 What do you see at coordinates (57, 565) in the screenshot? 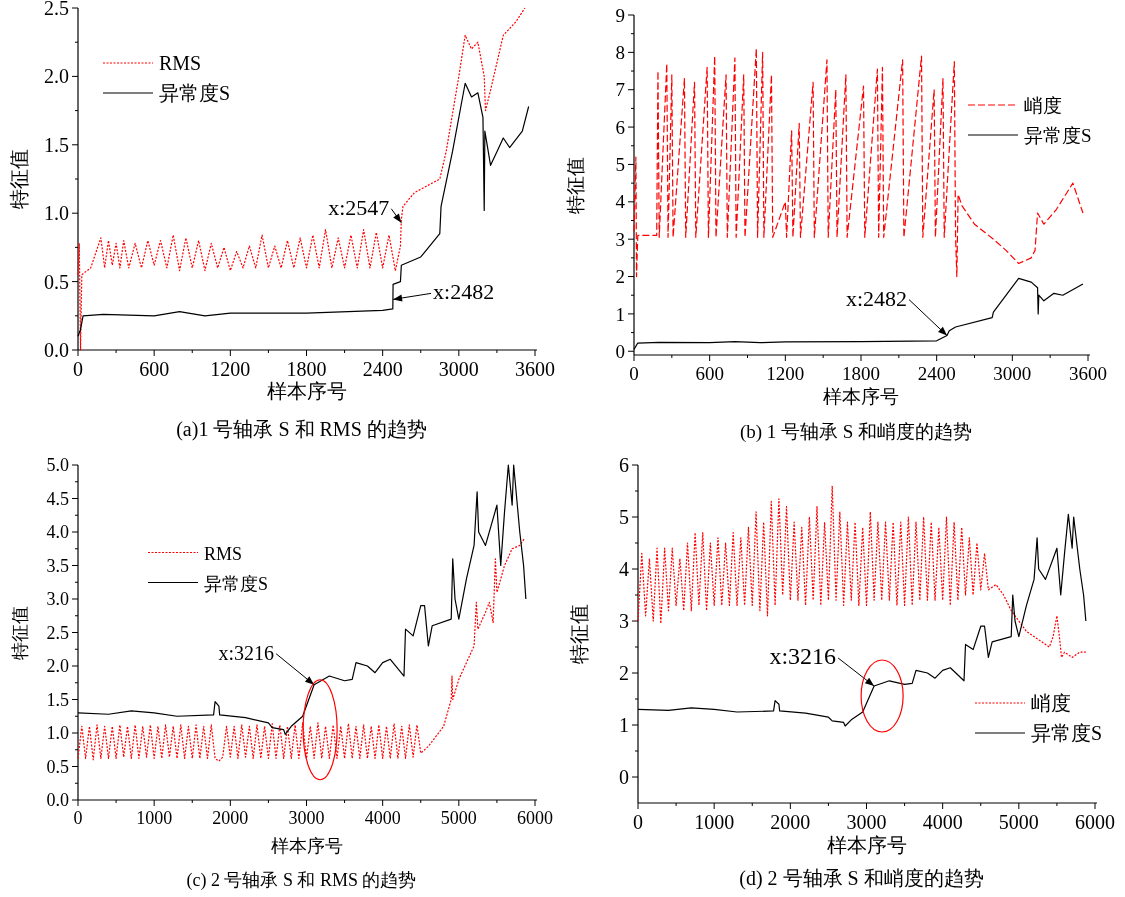
I see `y-tick-label: 3.5` at bounding box center [57, 565].